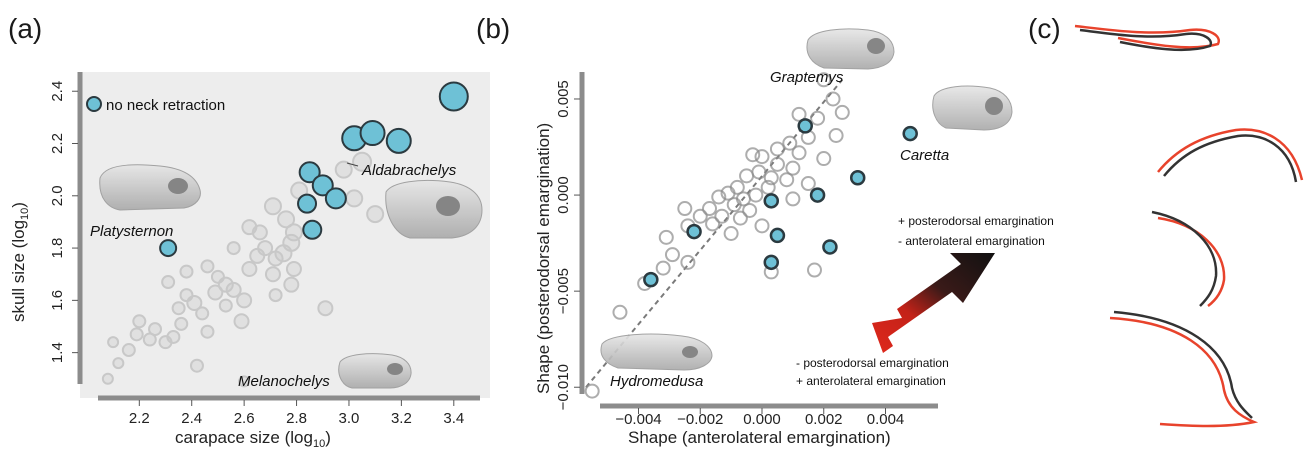 The image size is (1307, 455). I want to click on panel-b-y-tick-label: 0.000, so click(563, 195).